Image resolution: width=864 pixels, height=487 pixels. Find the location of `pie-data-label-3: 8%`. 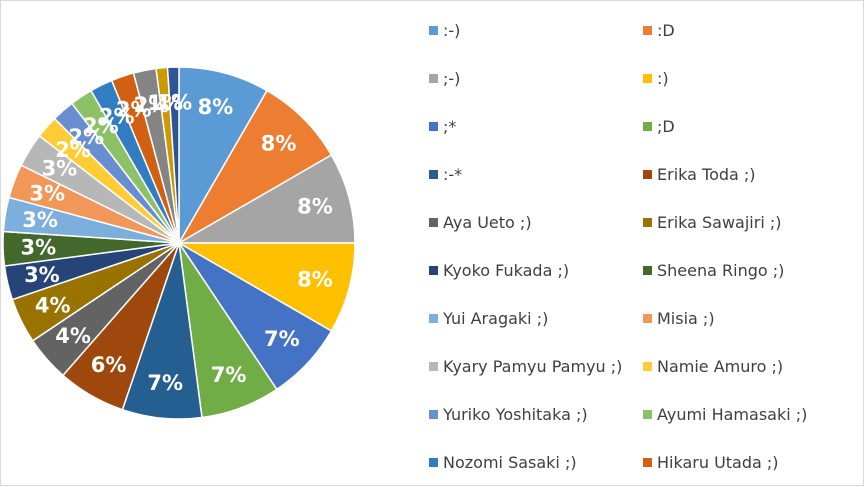

pie-data-label-3: 8% is located at coordinates (315, 279).